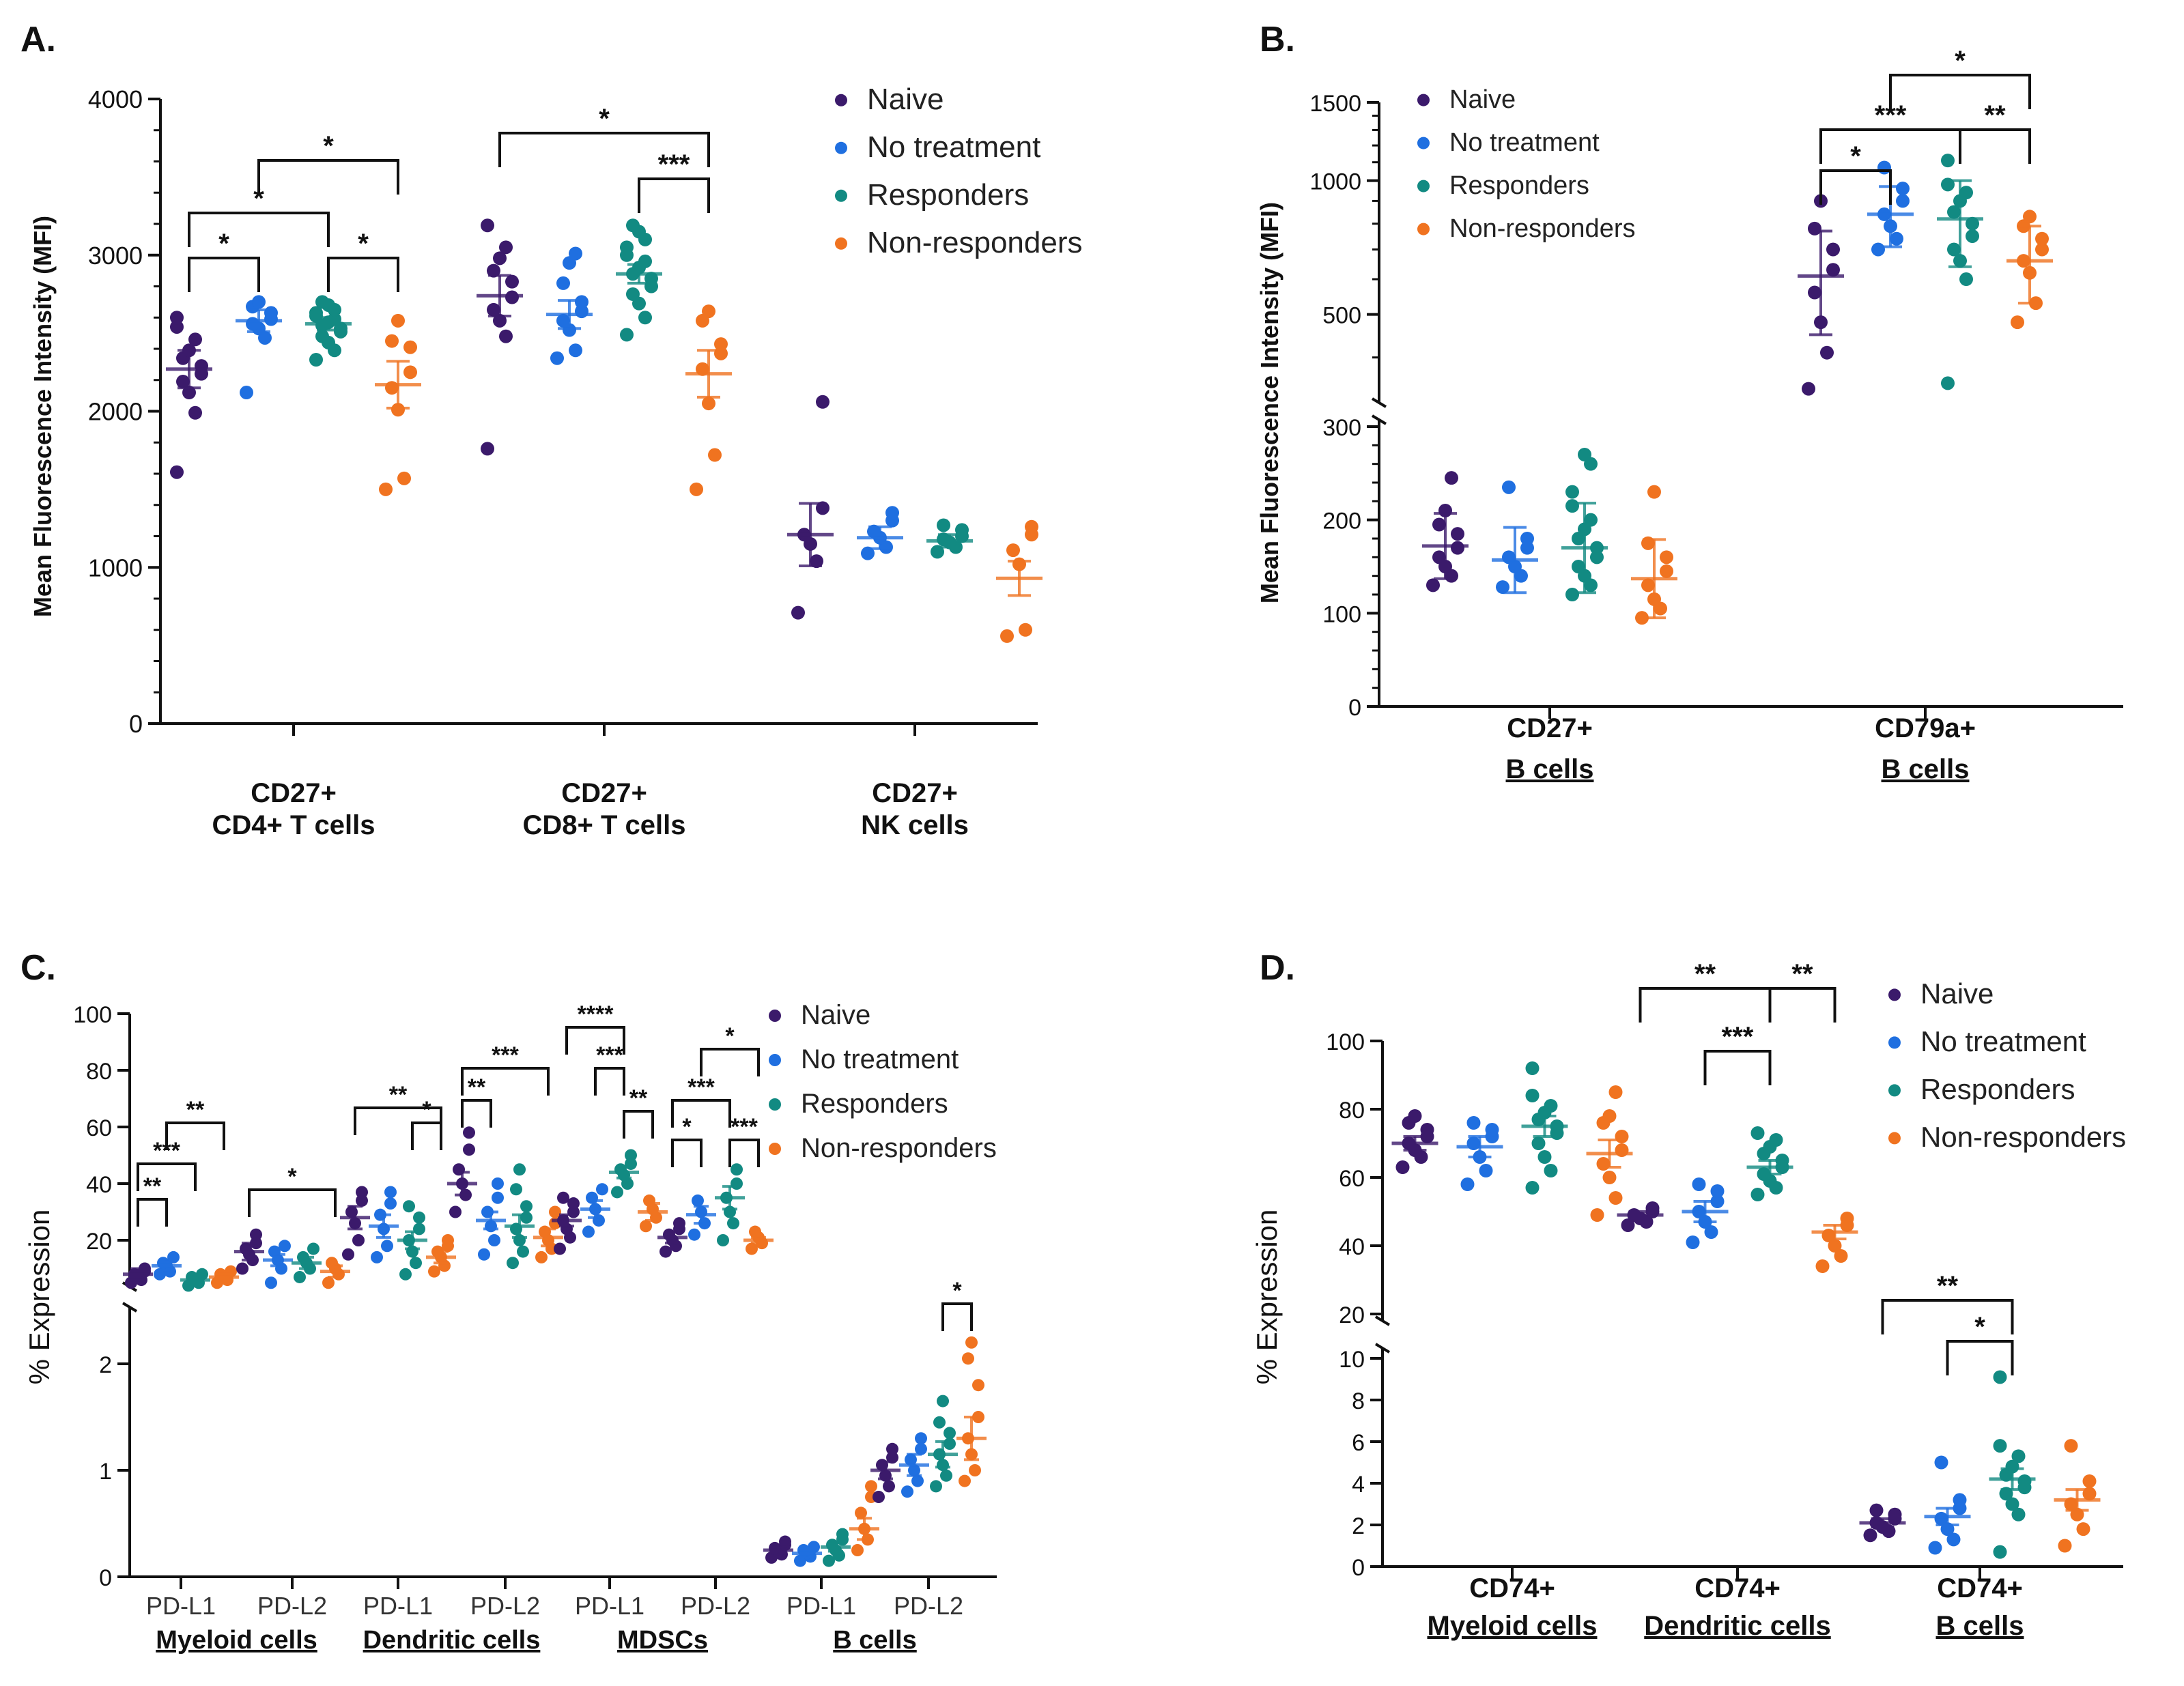 The width and height of the screenshot is (2184, 1686). What do you see at coordinates (1737, 1626) in the screenshot?
I see `x-group-label: Dendritic cells` at bounding box center [1737, 1626].